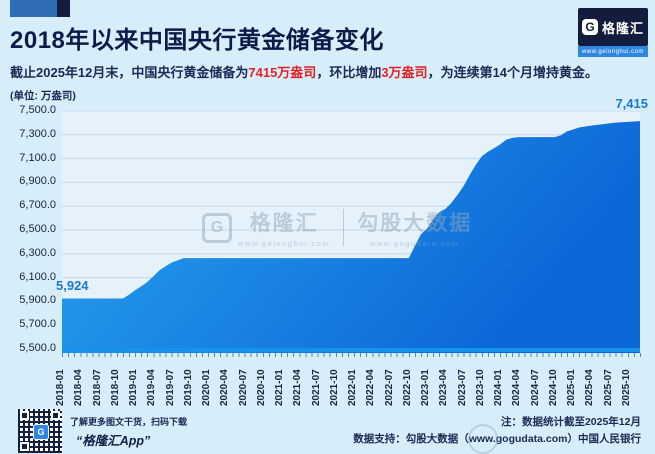 This screenshot has width=655, height=454. I want to click on x-tick-label: 2023-10, so click(480, 387).